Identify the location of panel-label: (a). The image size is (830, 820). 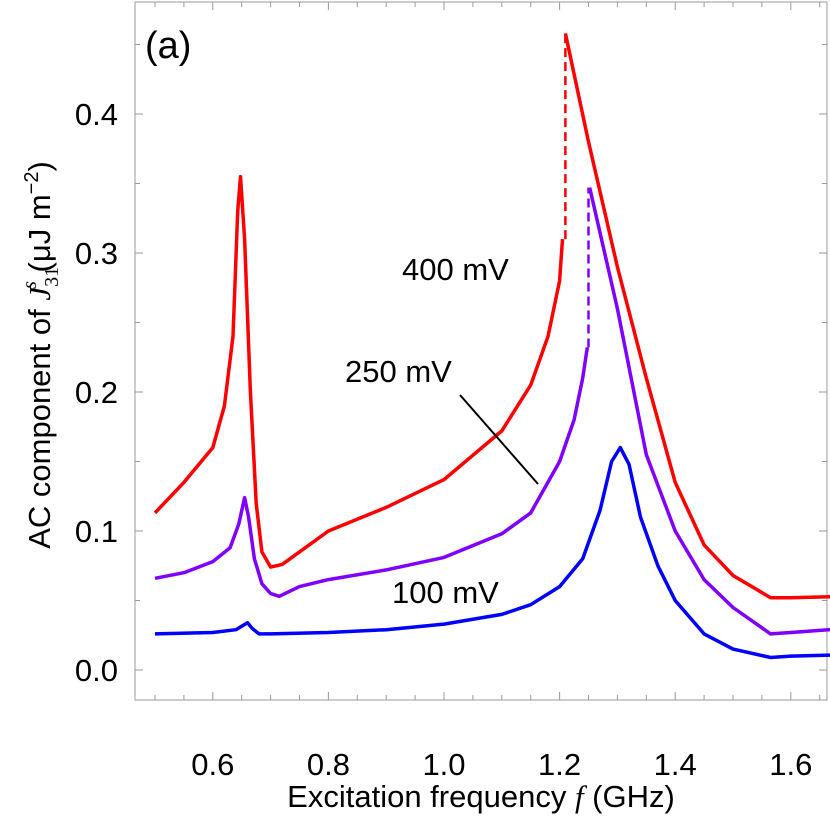
(168, 46).